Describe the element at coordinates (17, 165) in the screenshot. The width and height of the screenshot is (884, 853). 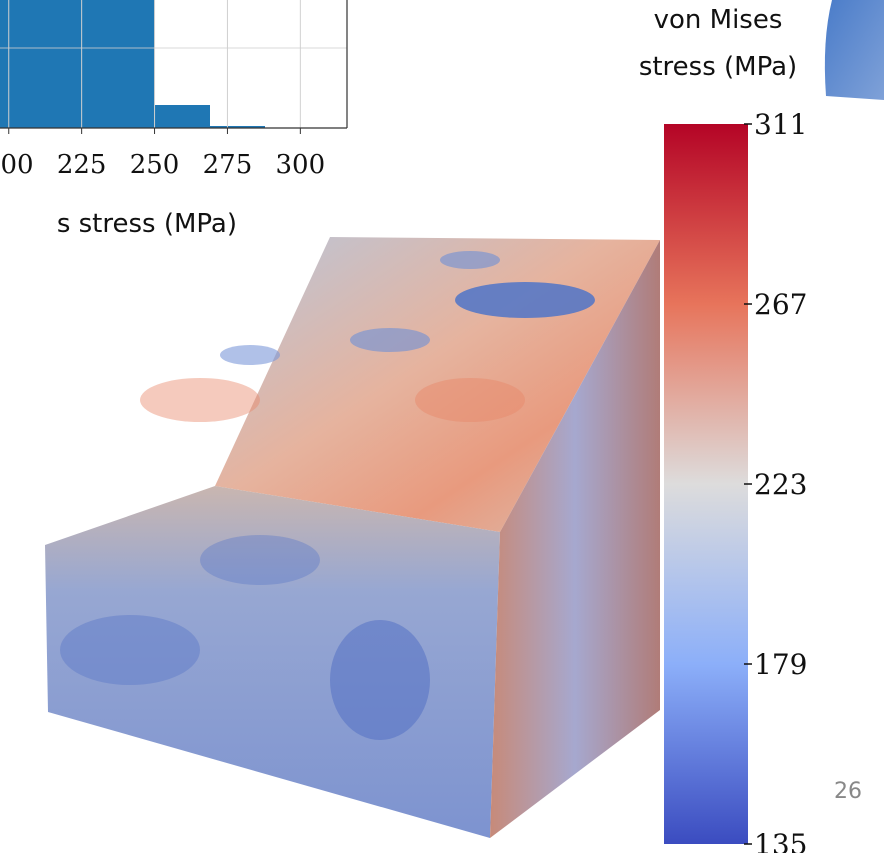
I see `x-tick-label: 200` at that location.